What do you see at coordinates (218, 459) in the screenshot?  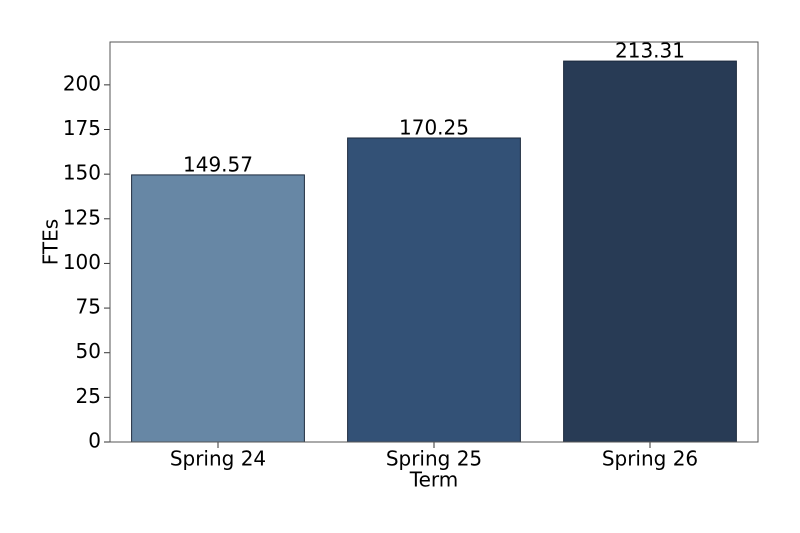 I see `x-tick-label: Spring 24` at bounding box center [218, 459].